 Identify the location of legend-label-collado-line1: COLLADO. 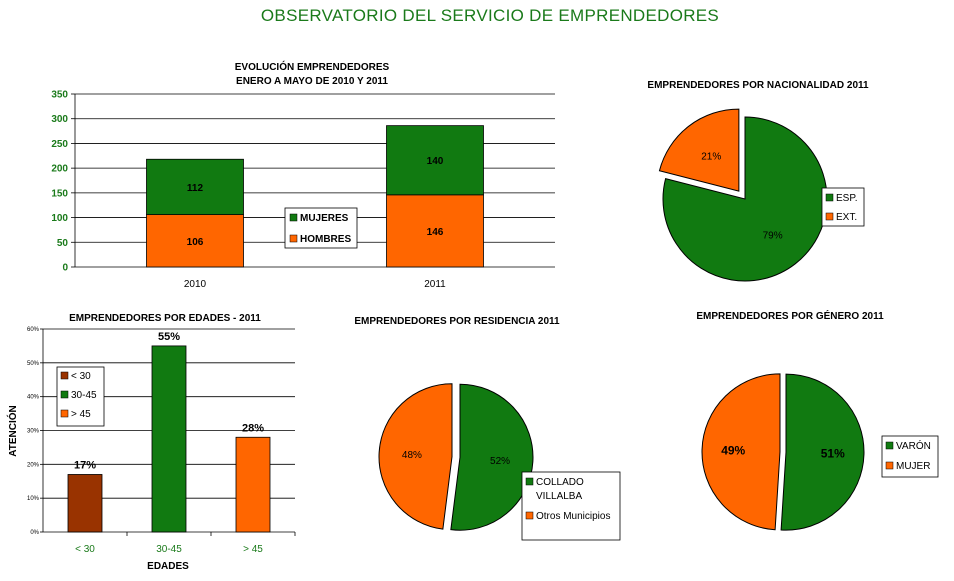
(560, 482).